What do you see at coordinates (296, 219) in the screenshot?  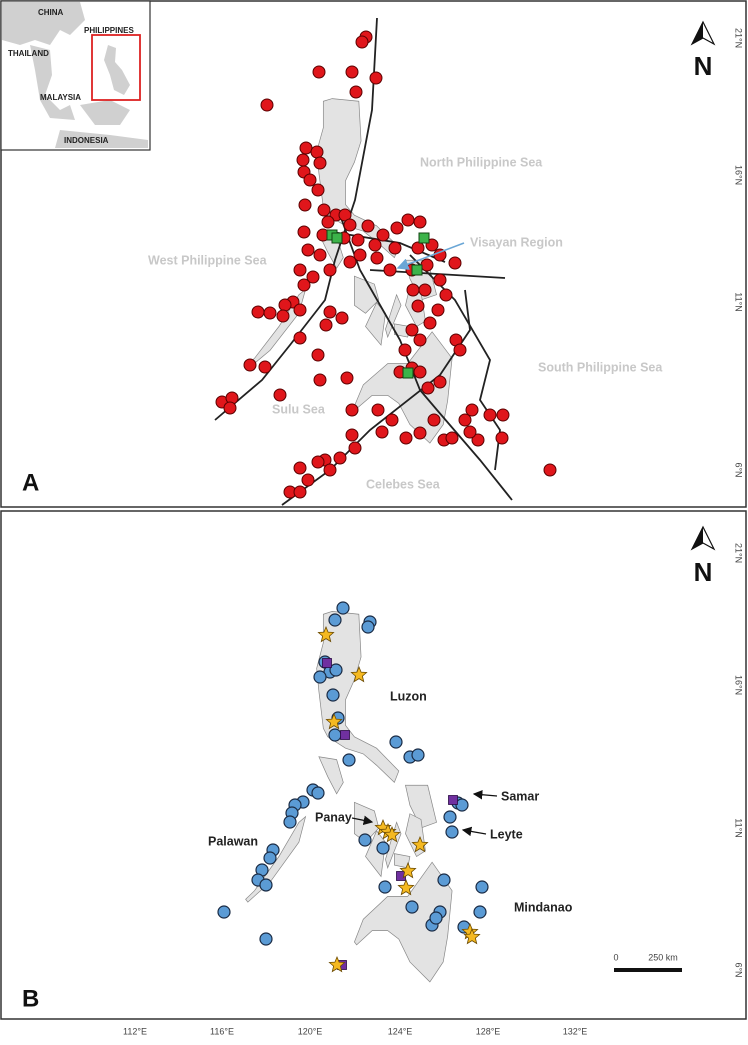 I see `fault-line` at bounding box center [296, 219].